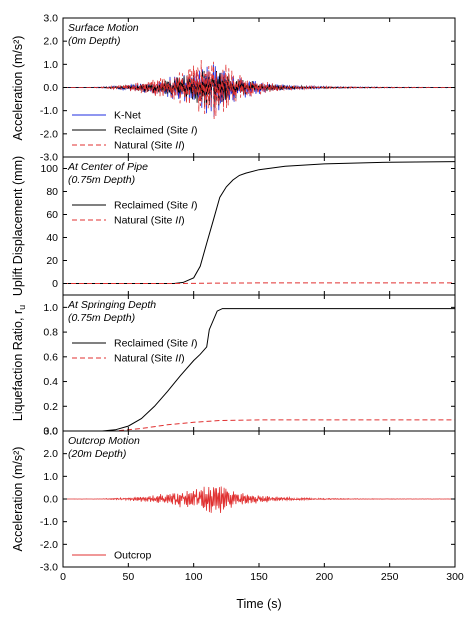  I want to click on panel-annotation: Outcrop Motion, so click(104, 441).